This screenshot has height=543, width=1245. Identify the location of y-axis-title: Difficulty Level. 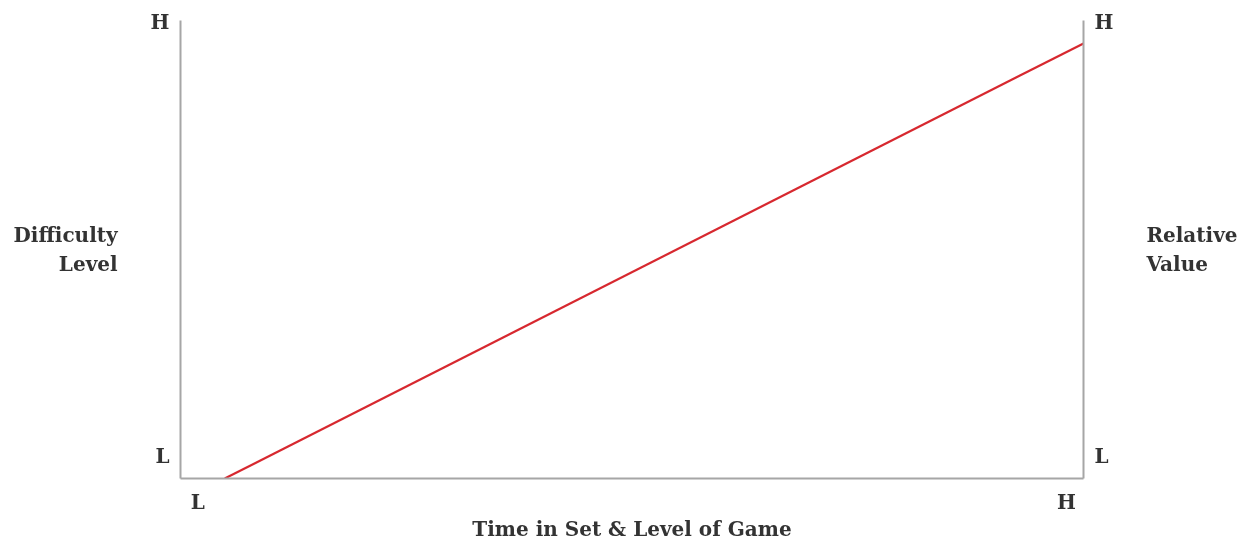
(66, 249).